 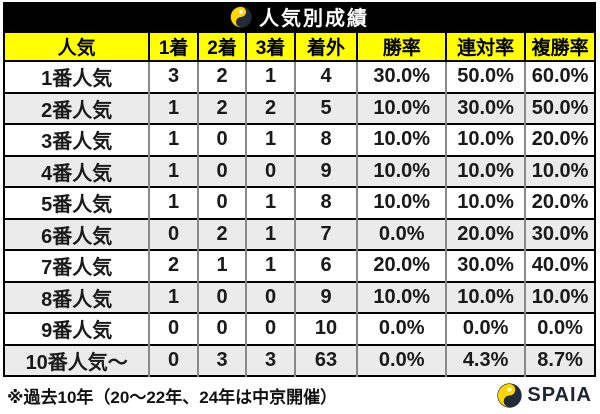 I want to click on table-cell: 4, so click(x=325, y=76).